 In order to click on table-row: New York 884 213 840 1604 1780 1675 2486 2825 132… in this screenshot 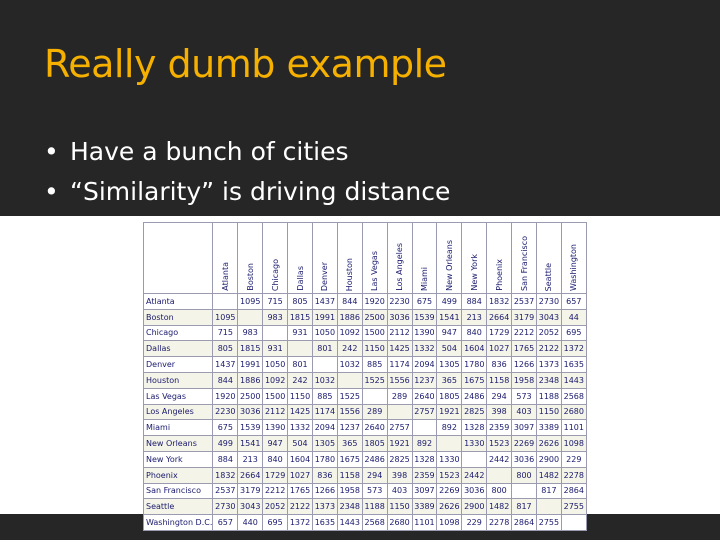, I will do `click(364, 459)`.